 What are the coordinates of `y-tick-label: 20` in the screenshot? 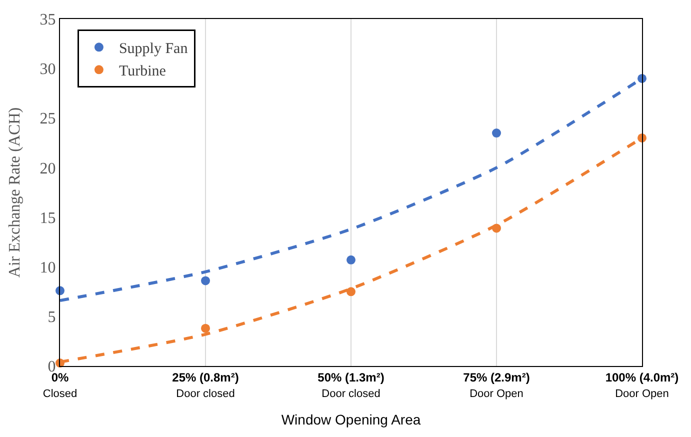 It's located at (48, 169).